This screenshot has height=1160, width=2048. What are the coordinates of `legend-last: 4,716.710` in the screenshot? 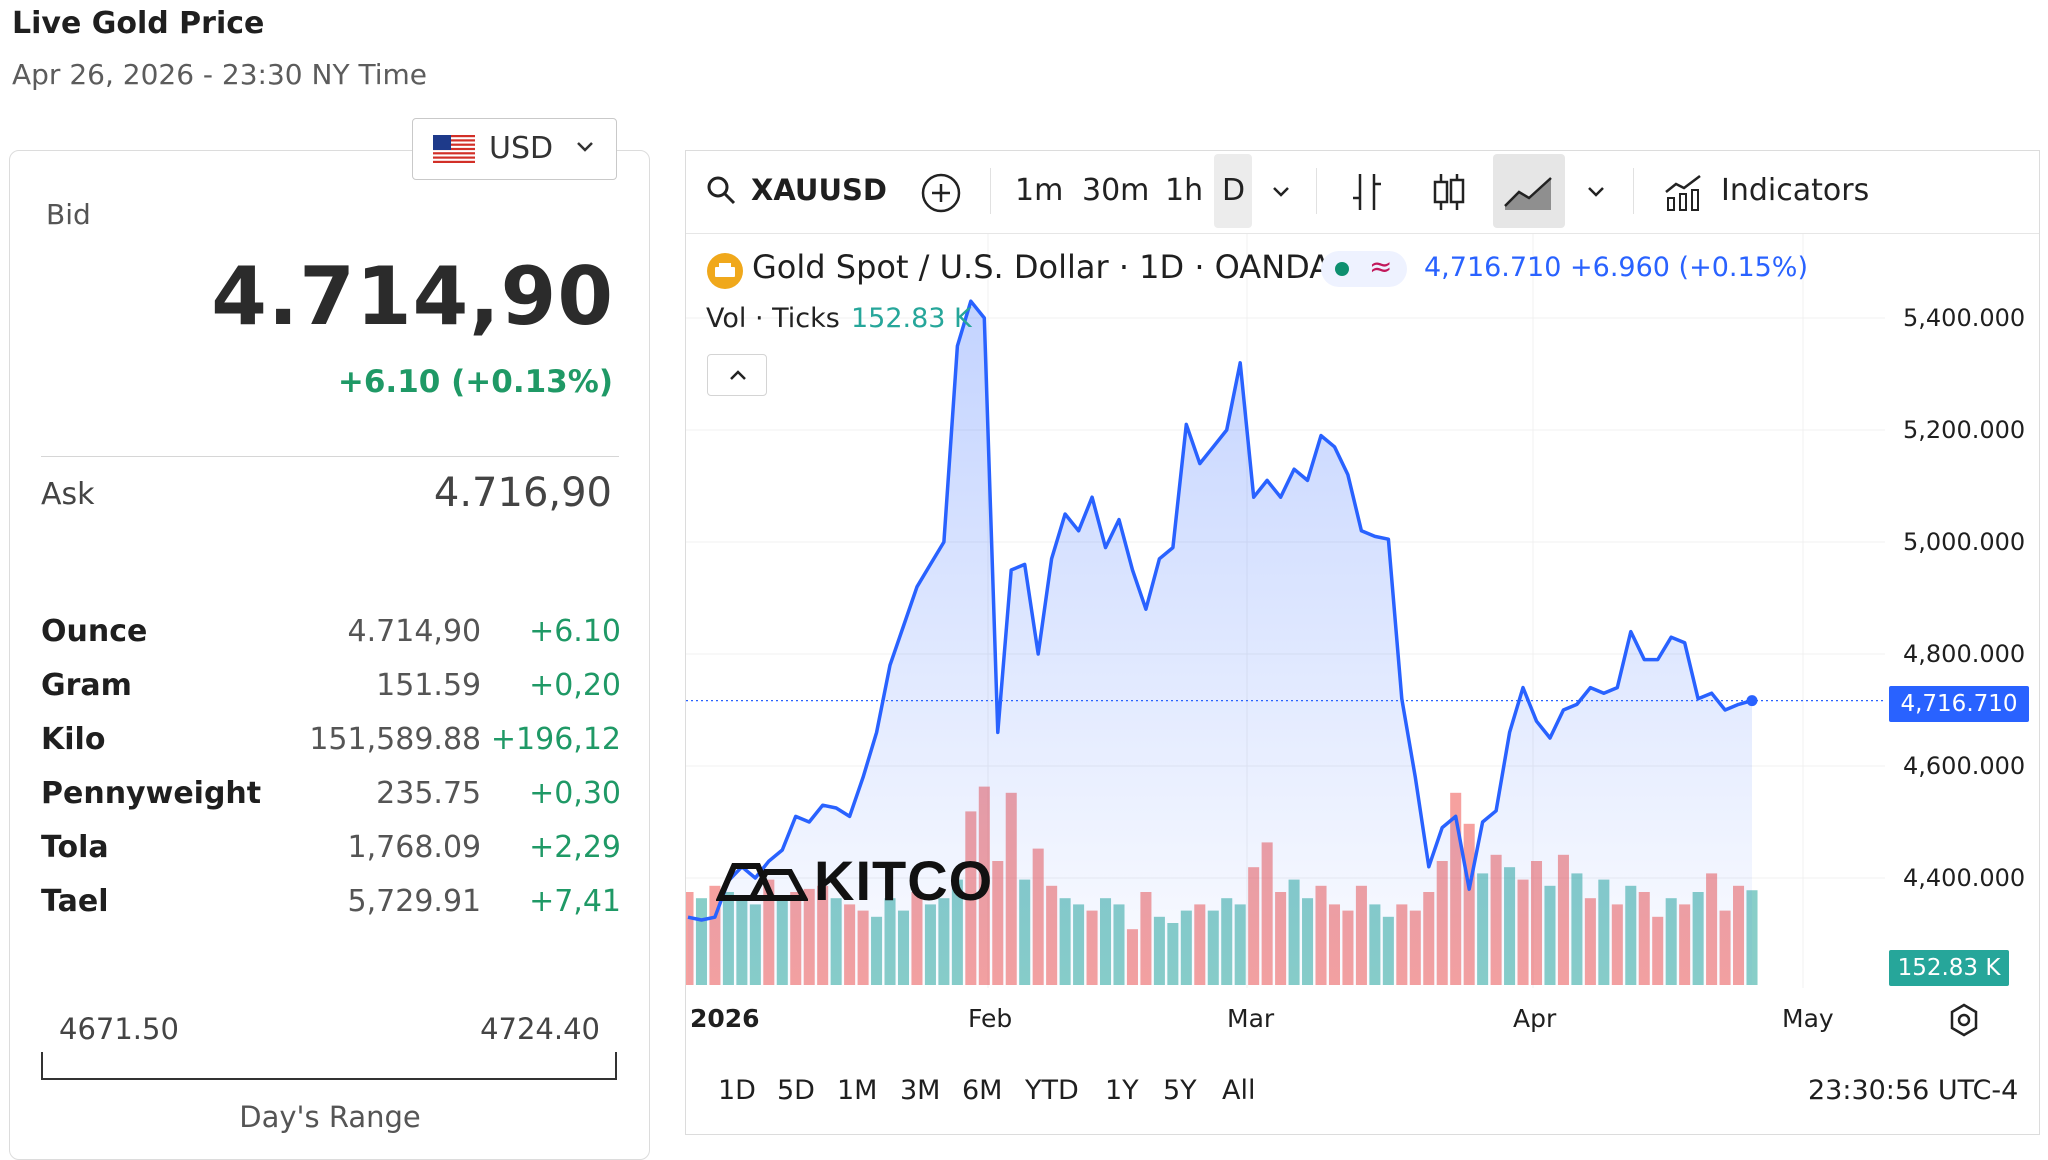 It's located at (1493, 267).